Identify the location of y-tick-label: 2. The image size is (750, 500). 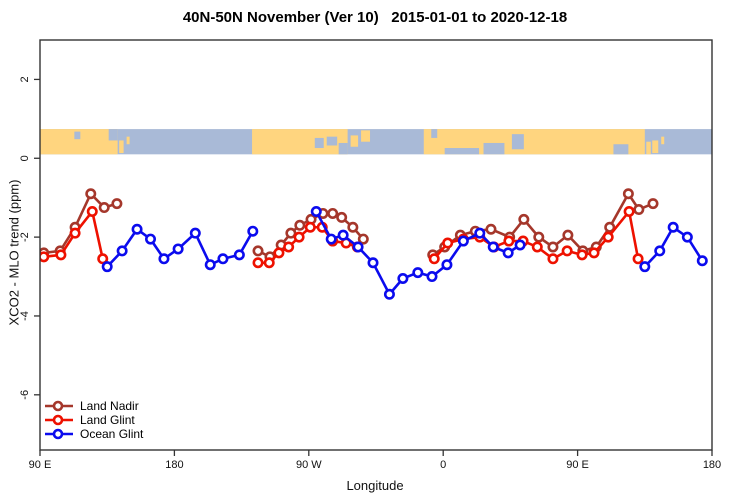
(25, 79).